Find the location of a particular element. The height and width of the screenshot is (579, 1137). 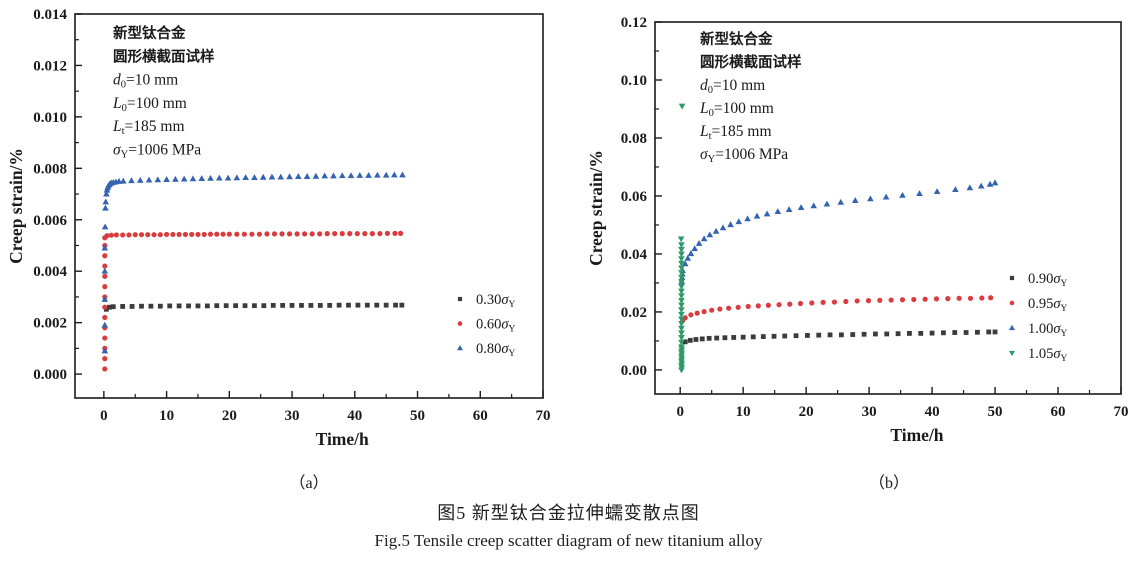

series-1.00-sigma-y is located at coordinates (838, 231).